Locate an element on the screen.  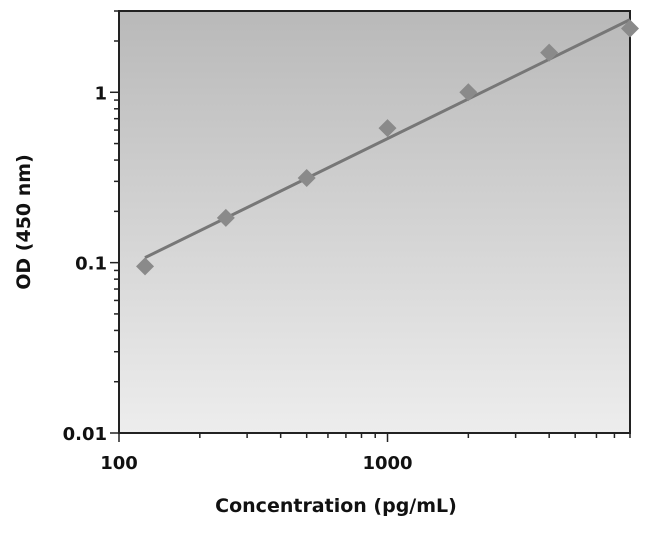
y-axis-label: OD (450 nm) is located at coordinates (24, 222).